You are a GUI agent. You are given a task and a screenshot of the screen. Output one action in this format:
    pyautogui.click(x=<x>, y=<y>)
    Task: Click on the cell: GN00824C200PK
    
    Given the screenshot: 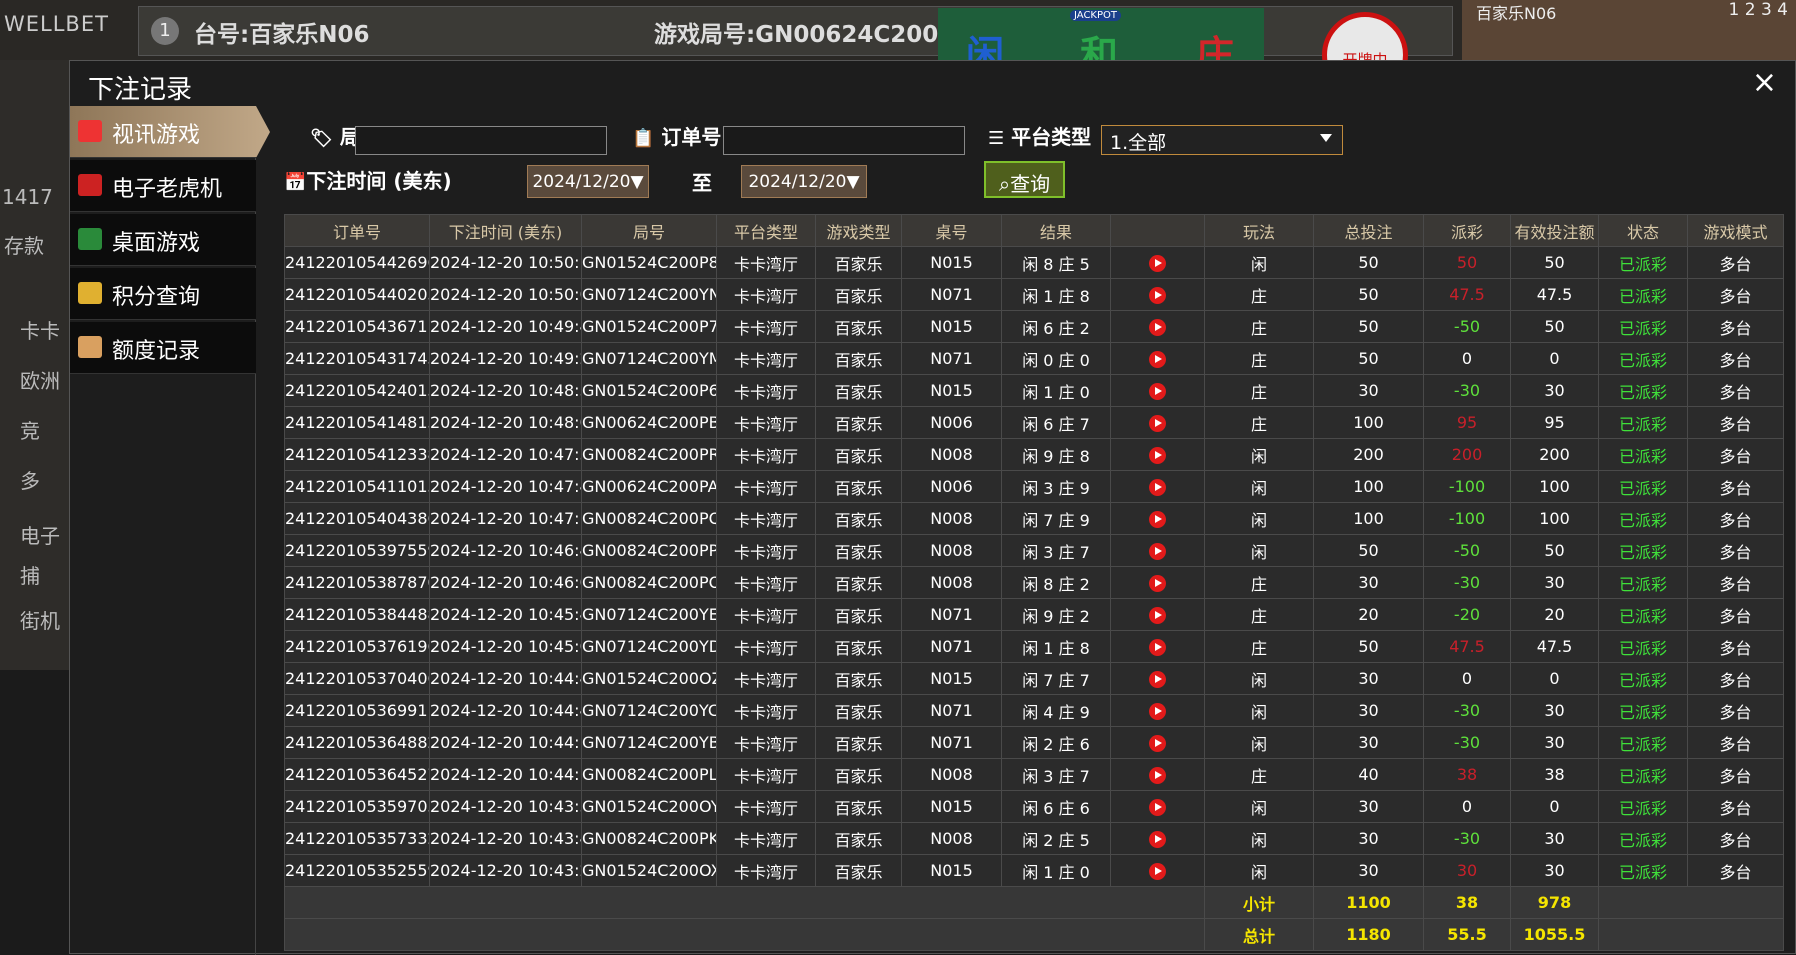 What is the action you would take?
    pyautogui.click(x=649, y=838)
    